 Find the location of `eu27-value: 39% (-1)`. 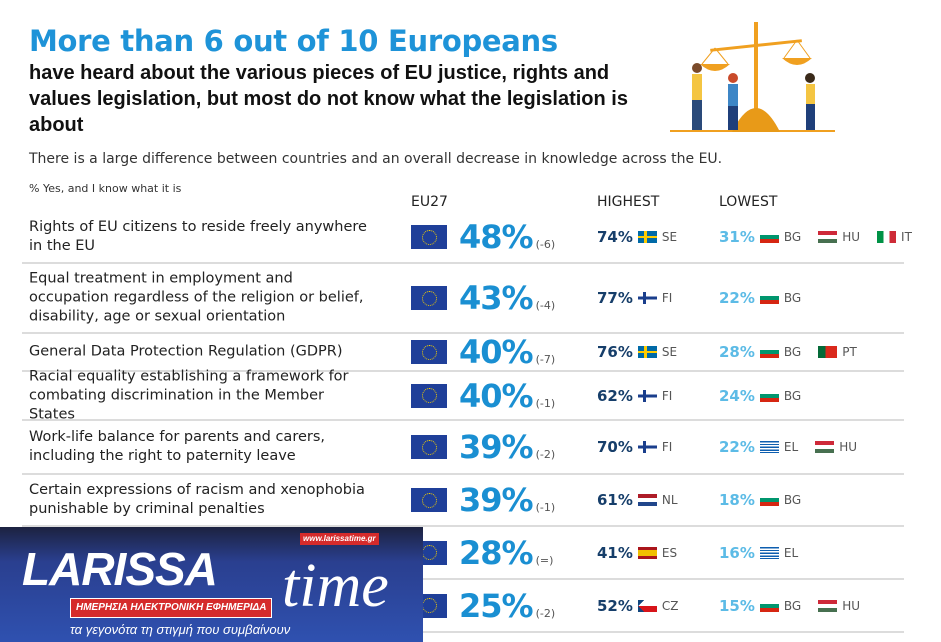

eu27-value: 39% (-1) is located at coordinates (507, 500).